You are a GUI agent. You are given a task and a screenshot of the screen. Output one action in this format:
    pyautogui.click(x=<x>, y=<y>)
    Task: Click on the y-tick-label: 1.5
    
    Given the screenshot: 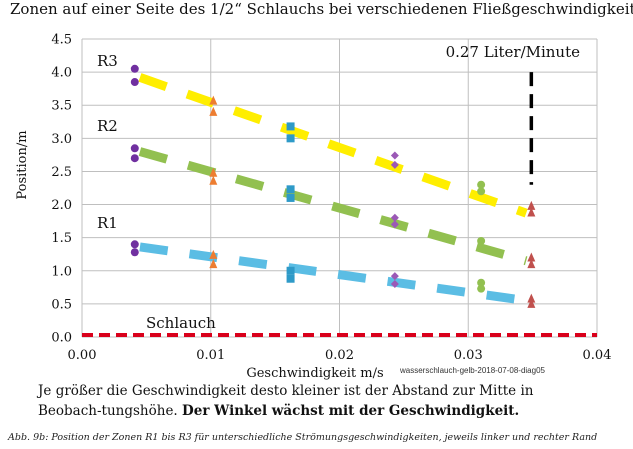 What is the action you would take?
    pyautogui.click(x=61, y=238)
    